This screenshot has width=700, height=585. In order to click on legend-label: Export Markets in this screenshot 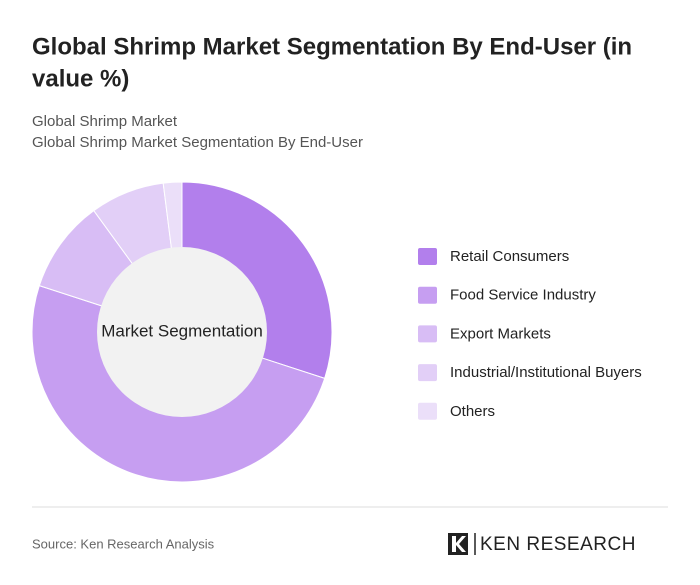, I will do `click(500, 333)`.